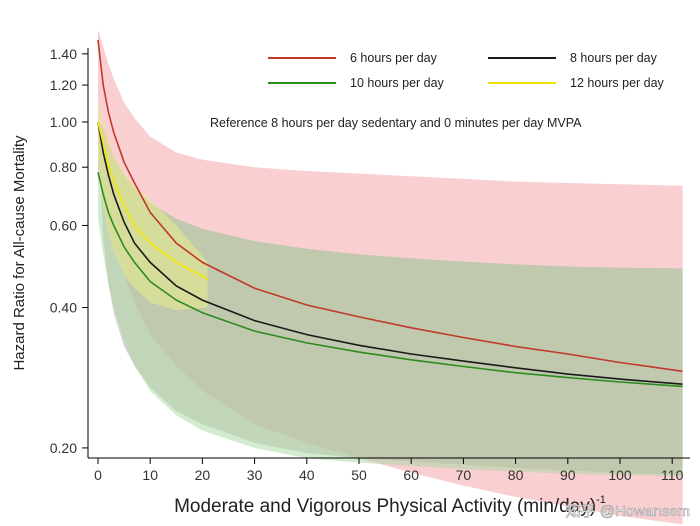 The height and width of the screenshot is (526, 700). Describe the element at coordinates (628, 511) in the screenshot. I see `watermark: 知乎 @Howansem` at that location.